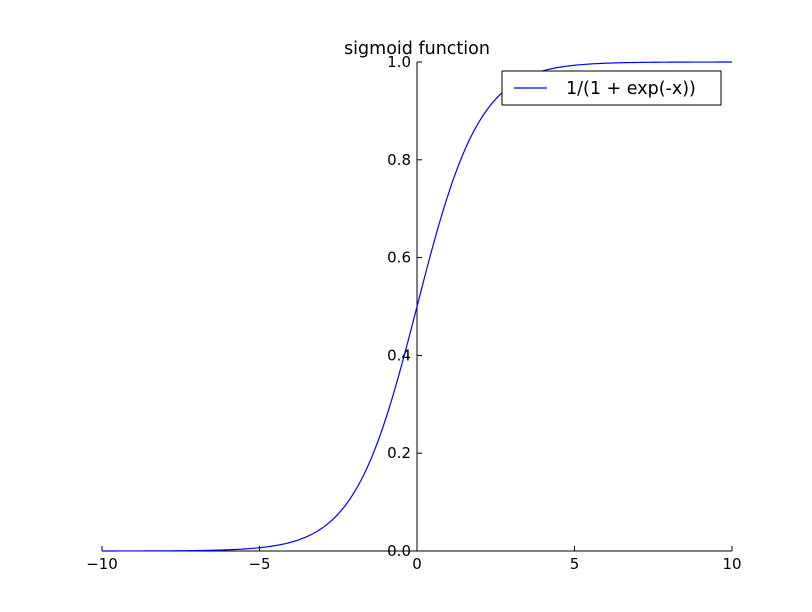 The width and height of the screenshot is (812, 612). What do you see at coordinates (399, 551) in the screenshot?
I see `y-tick-label: 0.0` at bounding box center [399, 551].